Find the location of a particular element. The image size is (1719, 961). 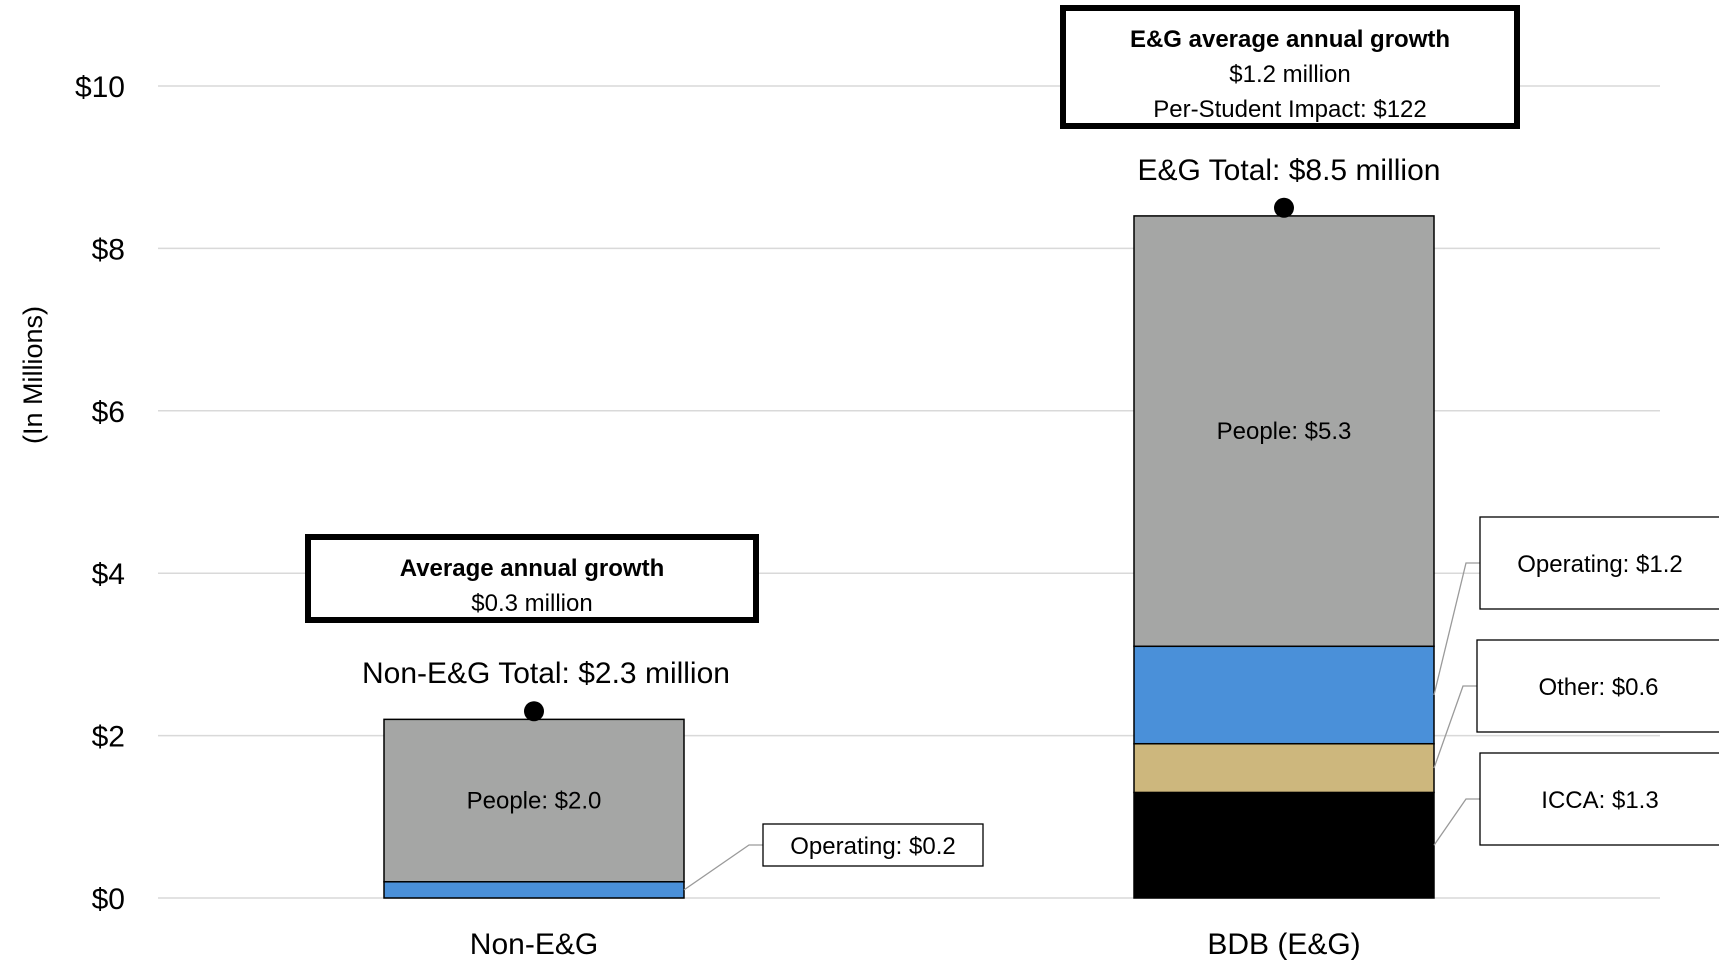

bar-segment-icca is located at coordinates (1284, 845).